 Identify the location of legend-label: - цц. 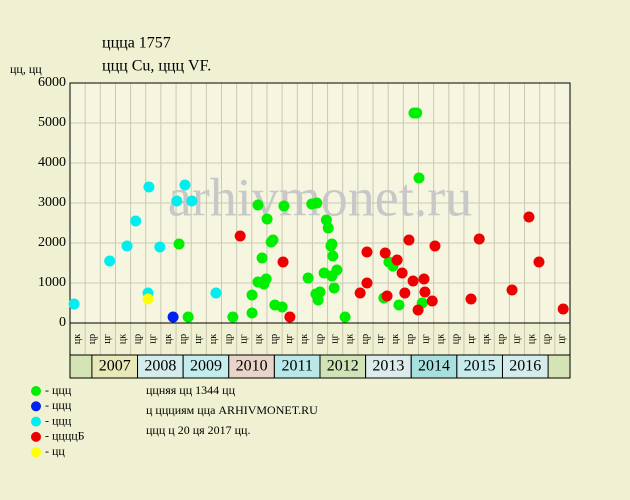
(55, 451).